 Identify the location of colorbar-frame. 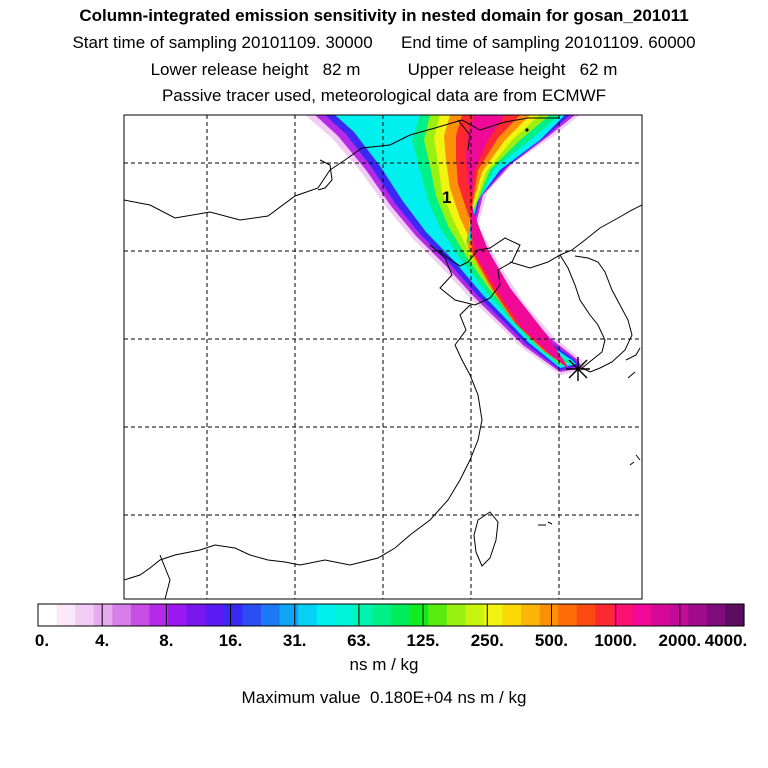
(391, 615).